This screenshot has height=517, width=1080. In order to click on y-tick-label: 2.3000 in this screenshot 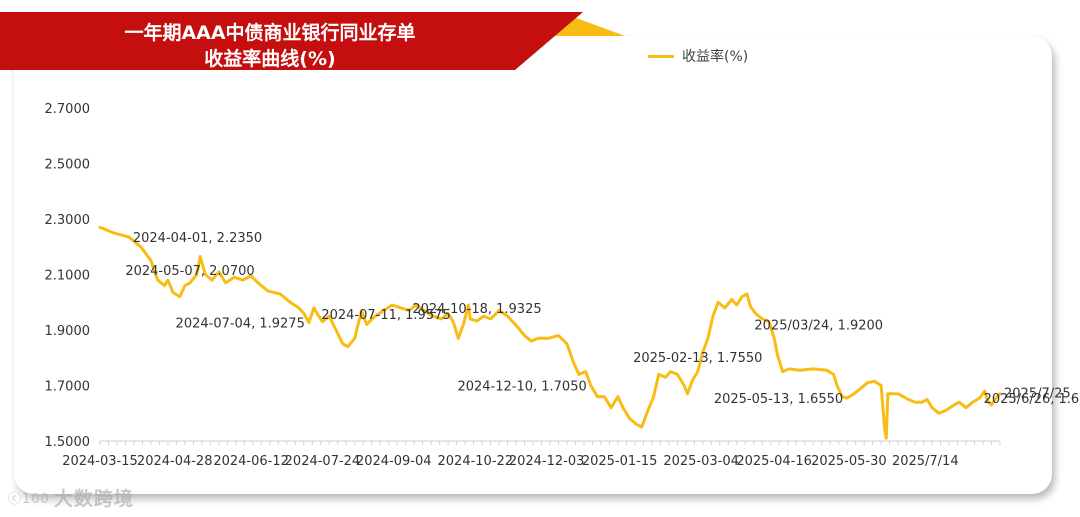, I will do `click(68, 220)`.